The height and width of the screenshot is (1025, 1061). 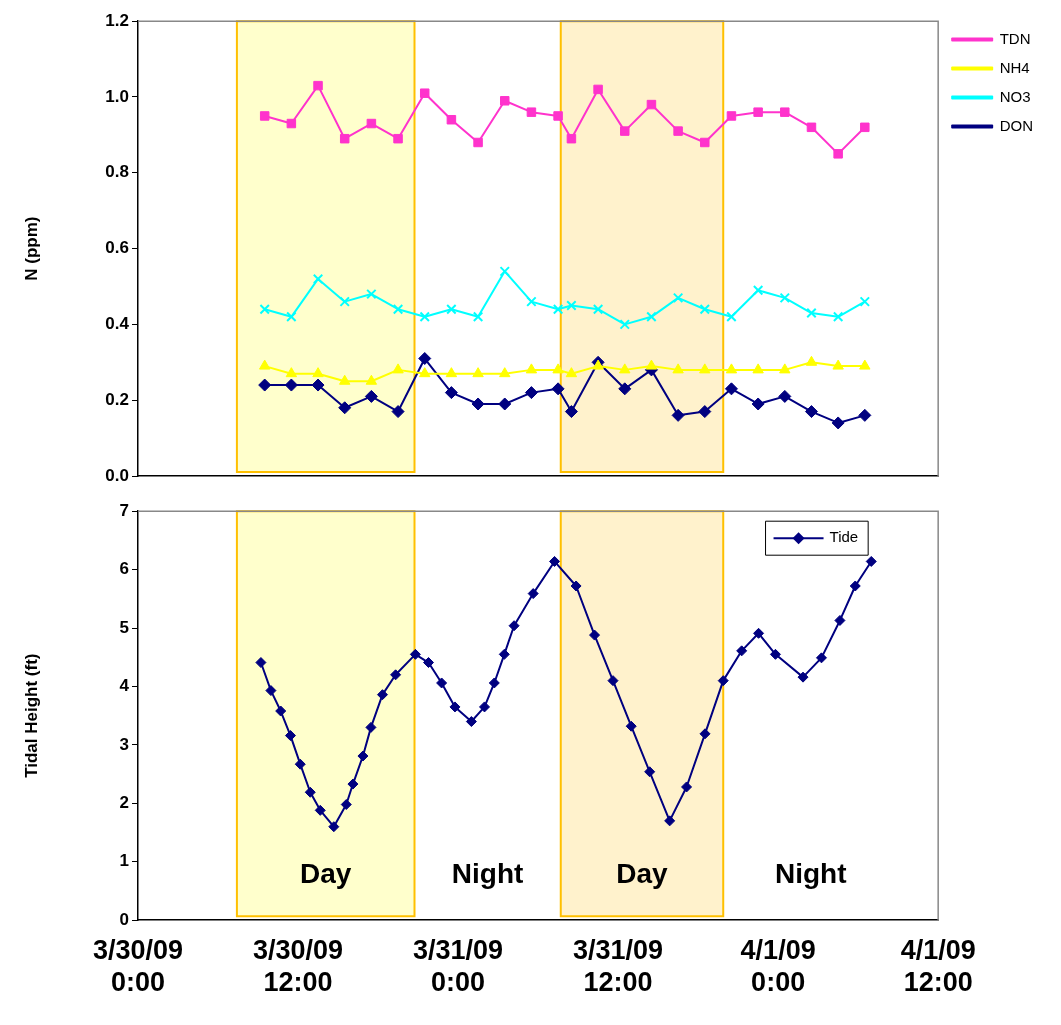 What do you see at coordinates (778, 966) in the screenshot?
I see `x-tick-label: 4/1/09 0:00` at bounding box center [778, 966].